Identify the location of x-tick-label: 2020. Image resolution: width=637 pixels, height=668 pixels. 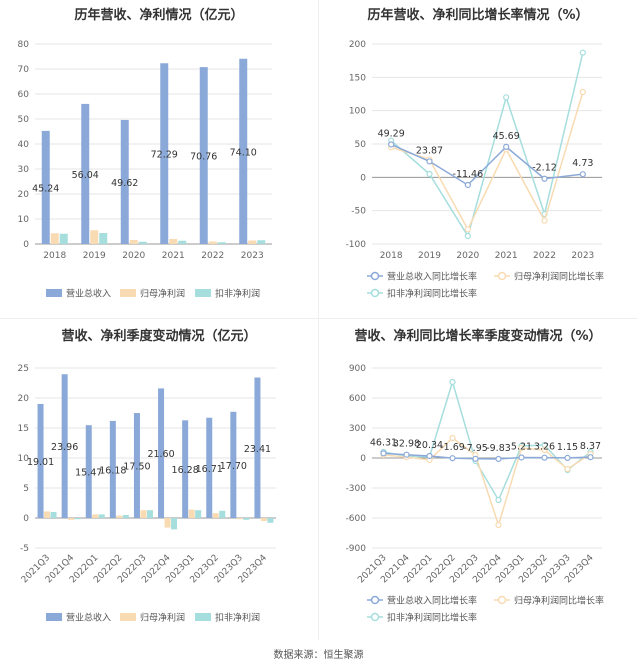
(467, 256).